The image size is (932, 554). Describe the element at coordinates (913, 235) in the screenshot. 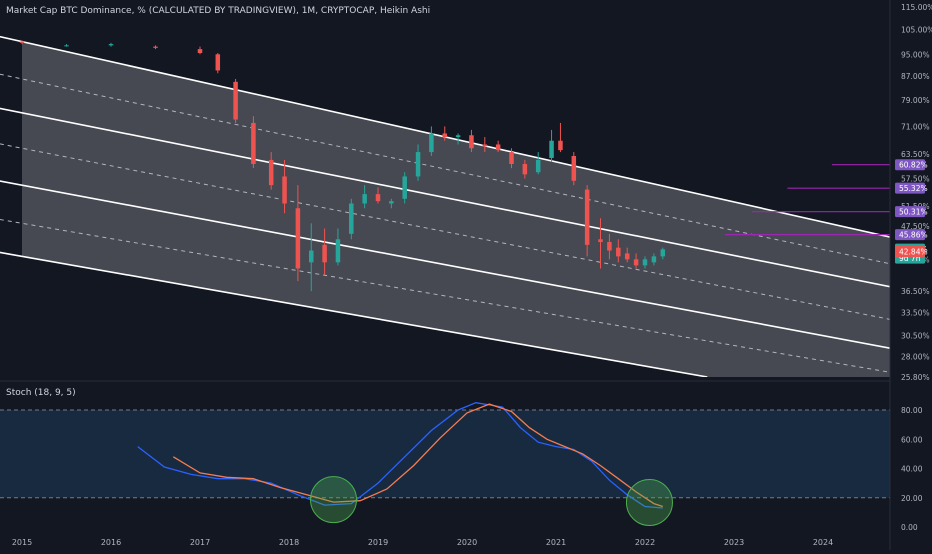

I see `price-badge-label: 45.86%` at that location.